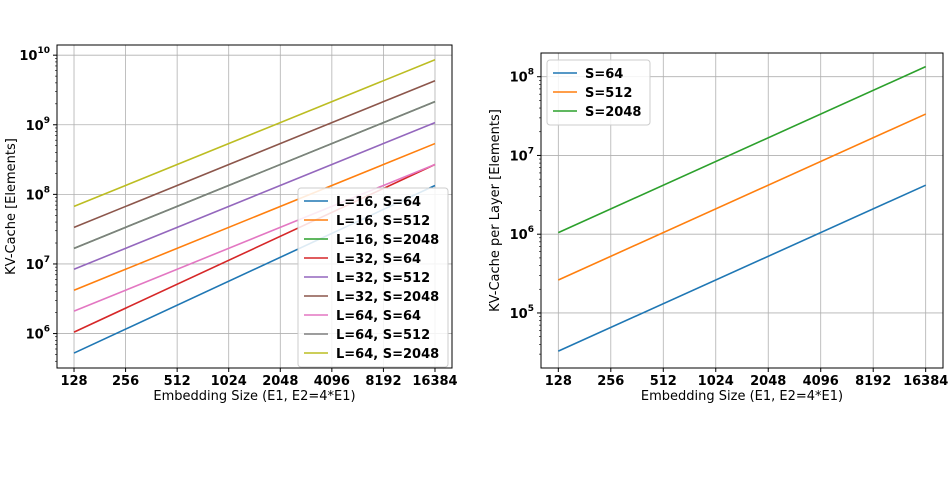 This screenshot has height=479, width=950. What do you see at coordinates (387, 297) in the screenshot?
I see `legend-label: L=32, S=2048` at bounding box center [387, 297].